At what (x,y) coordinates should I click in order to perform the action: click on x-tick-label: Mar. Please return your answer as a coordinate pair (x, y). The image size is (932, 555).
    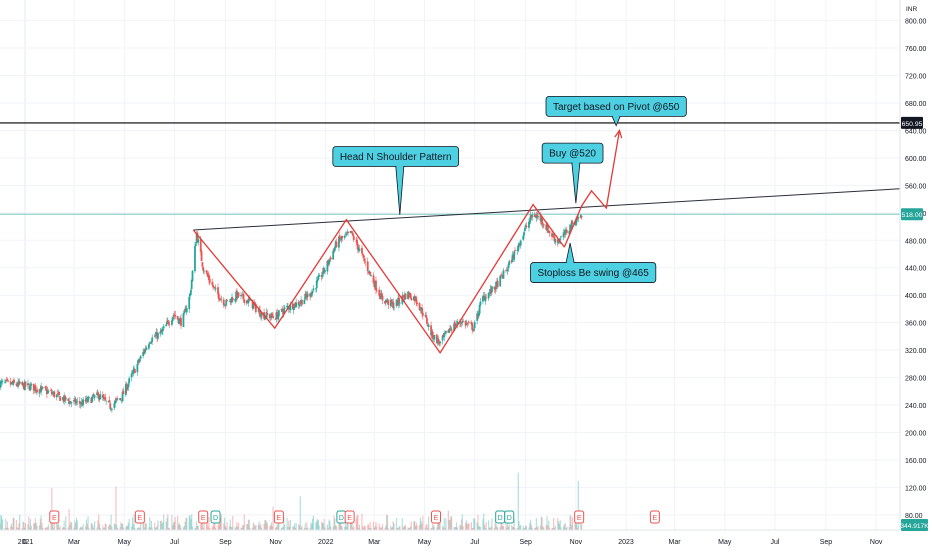
    Looking at the image, I should click on (374, 542).